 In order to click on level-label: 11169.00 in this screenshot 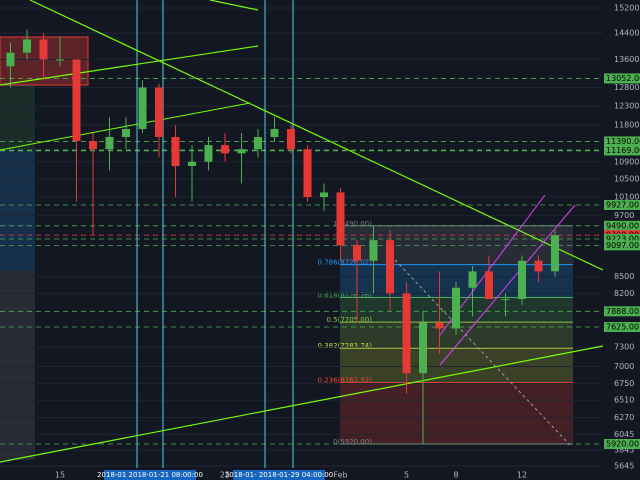, I will do `click(623, 150)`.